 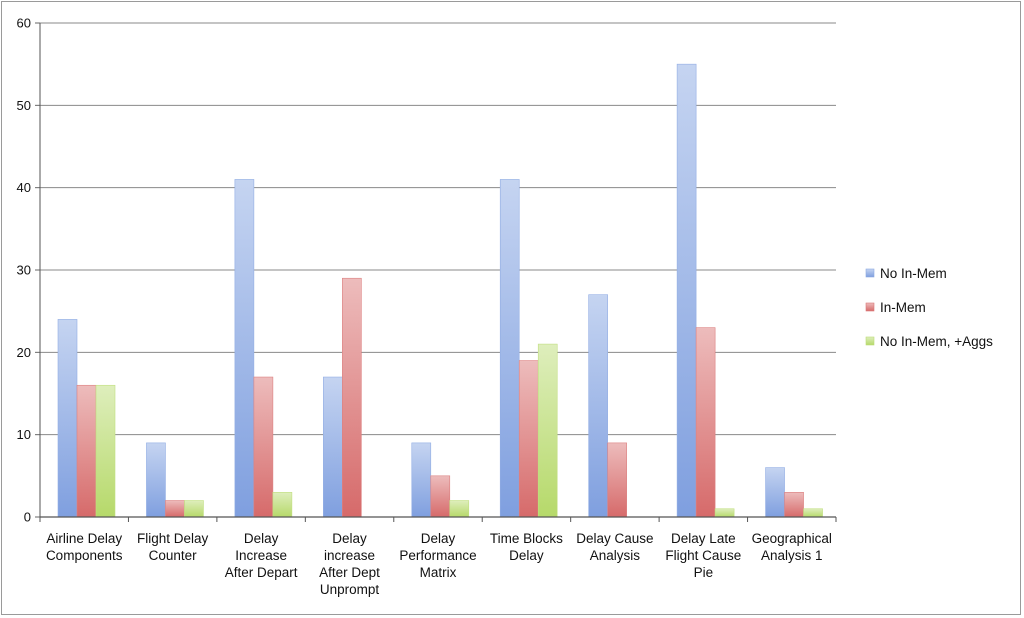 What do you see at coordinates (24, 187) in the screenshot?
I see `y-tick-label: 40` at bounding box center [24, 187].